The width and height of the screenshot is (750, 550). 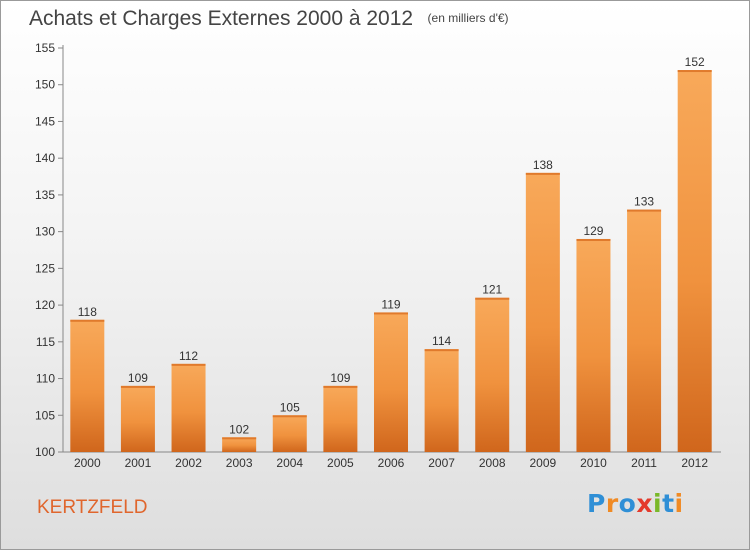 I want to click on logo-letter: o, so click(x=627, y=503).